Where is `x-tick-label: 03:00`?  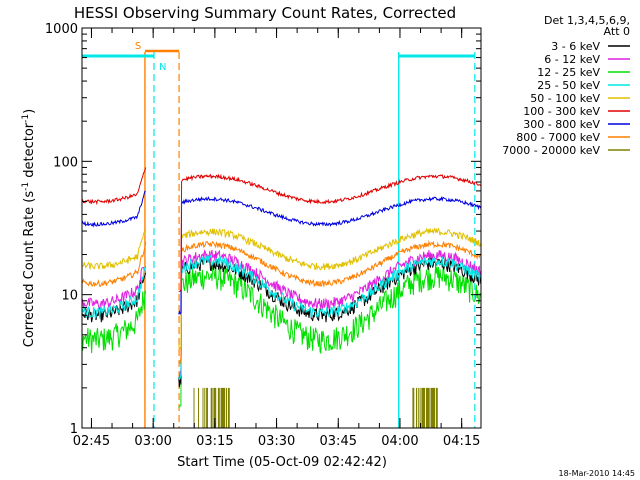
x-tick-label: 03:00 is located at coordinates (152, 441).